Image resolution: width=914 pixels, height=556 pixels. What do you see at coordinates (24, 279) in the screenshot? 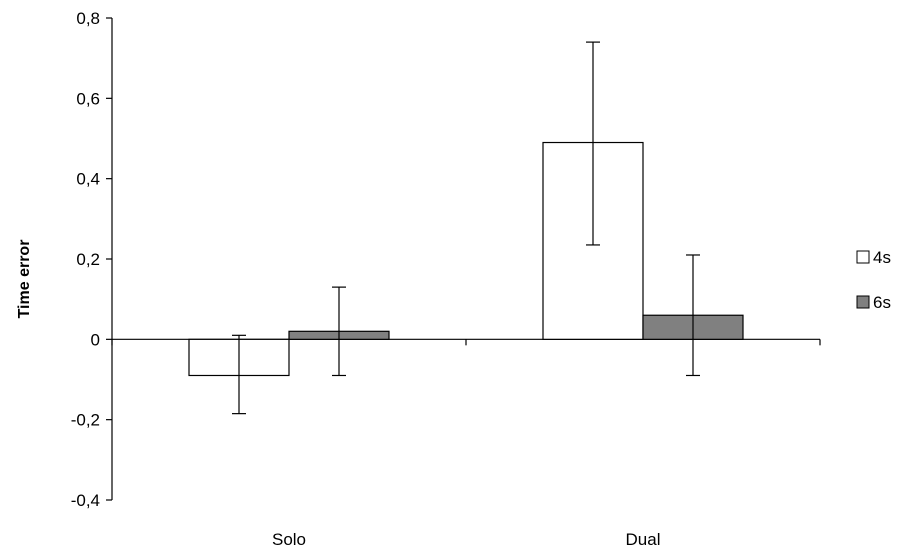
I see `y-axis-title: Time error` at bounding box center [24, 279].